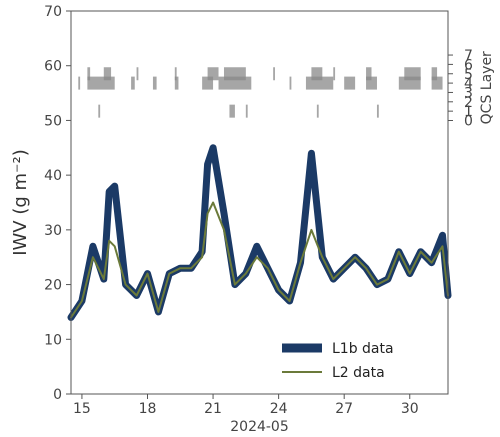 The width and height of the screenshot is (500, 437). What do you see at coordinates (468, 103) in the screenshot?
I see `qcs-tick-label: 2` at bounding box center [468, 103].